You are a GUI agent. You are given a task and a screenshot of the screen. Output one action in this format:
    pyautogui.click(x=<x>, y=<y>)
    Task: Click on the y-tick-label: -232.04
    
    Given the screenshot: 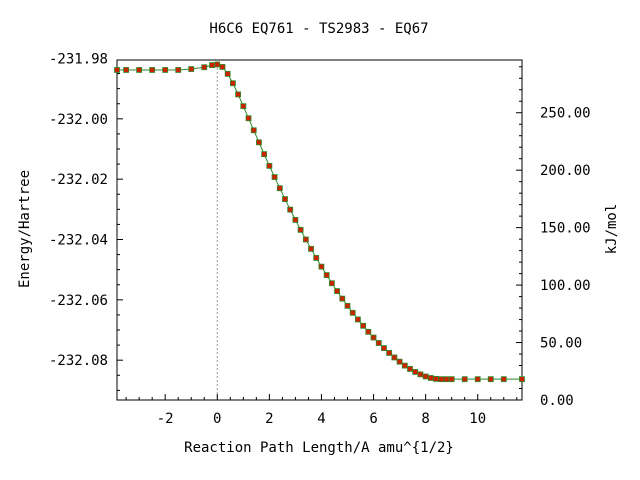 What is the action you would take?
    pyautogui.click(x=78, y=241)
    